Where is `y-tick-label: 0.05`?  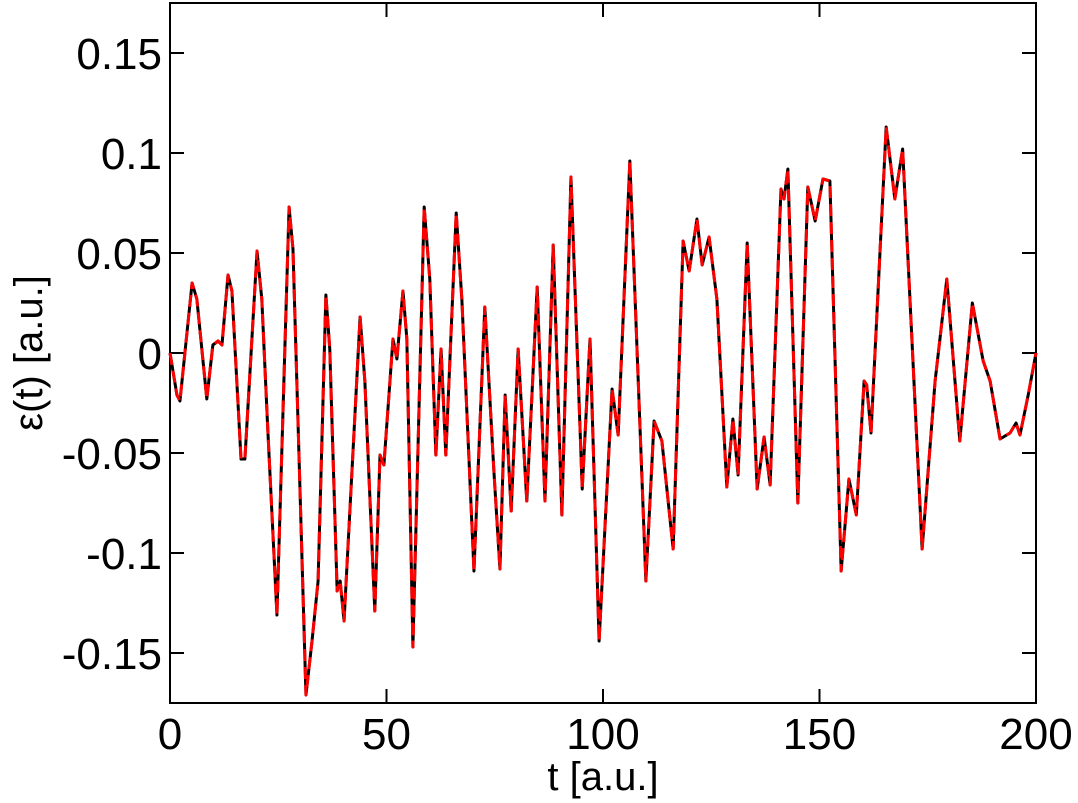 y-tick-label: 0.05 is located at coordinates (119, 254).